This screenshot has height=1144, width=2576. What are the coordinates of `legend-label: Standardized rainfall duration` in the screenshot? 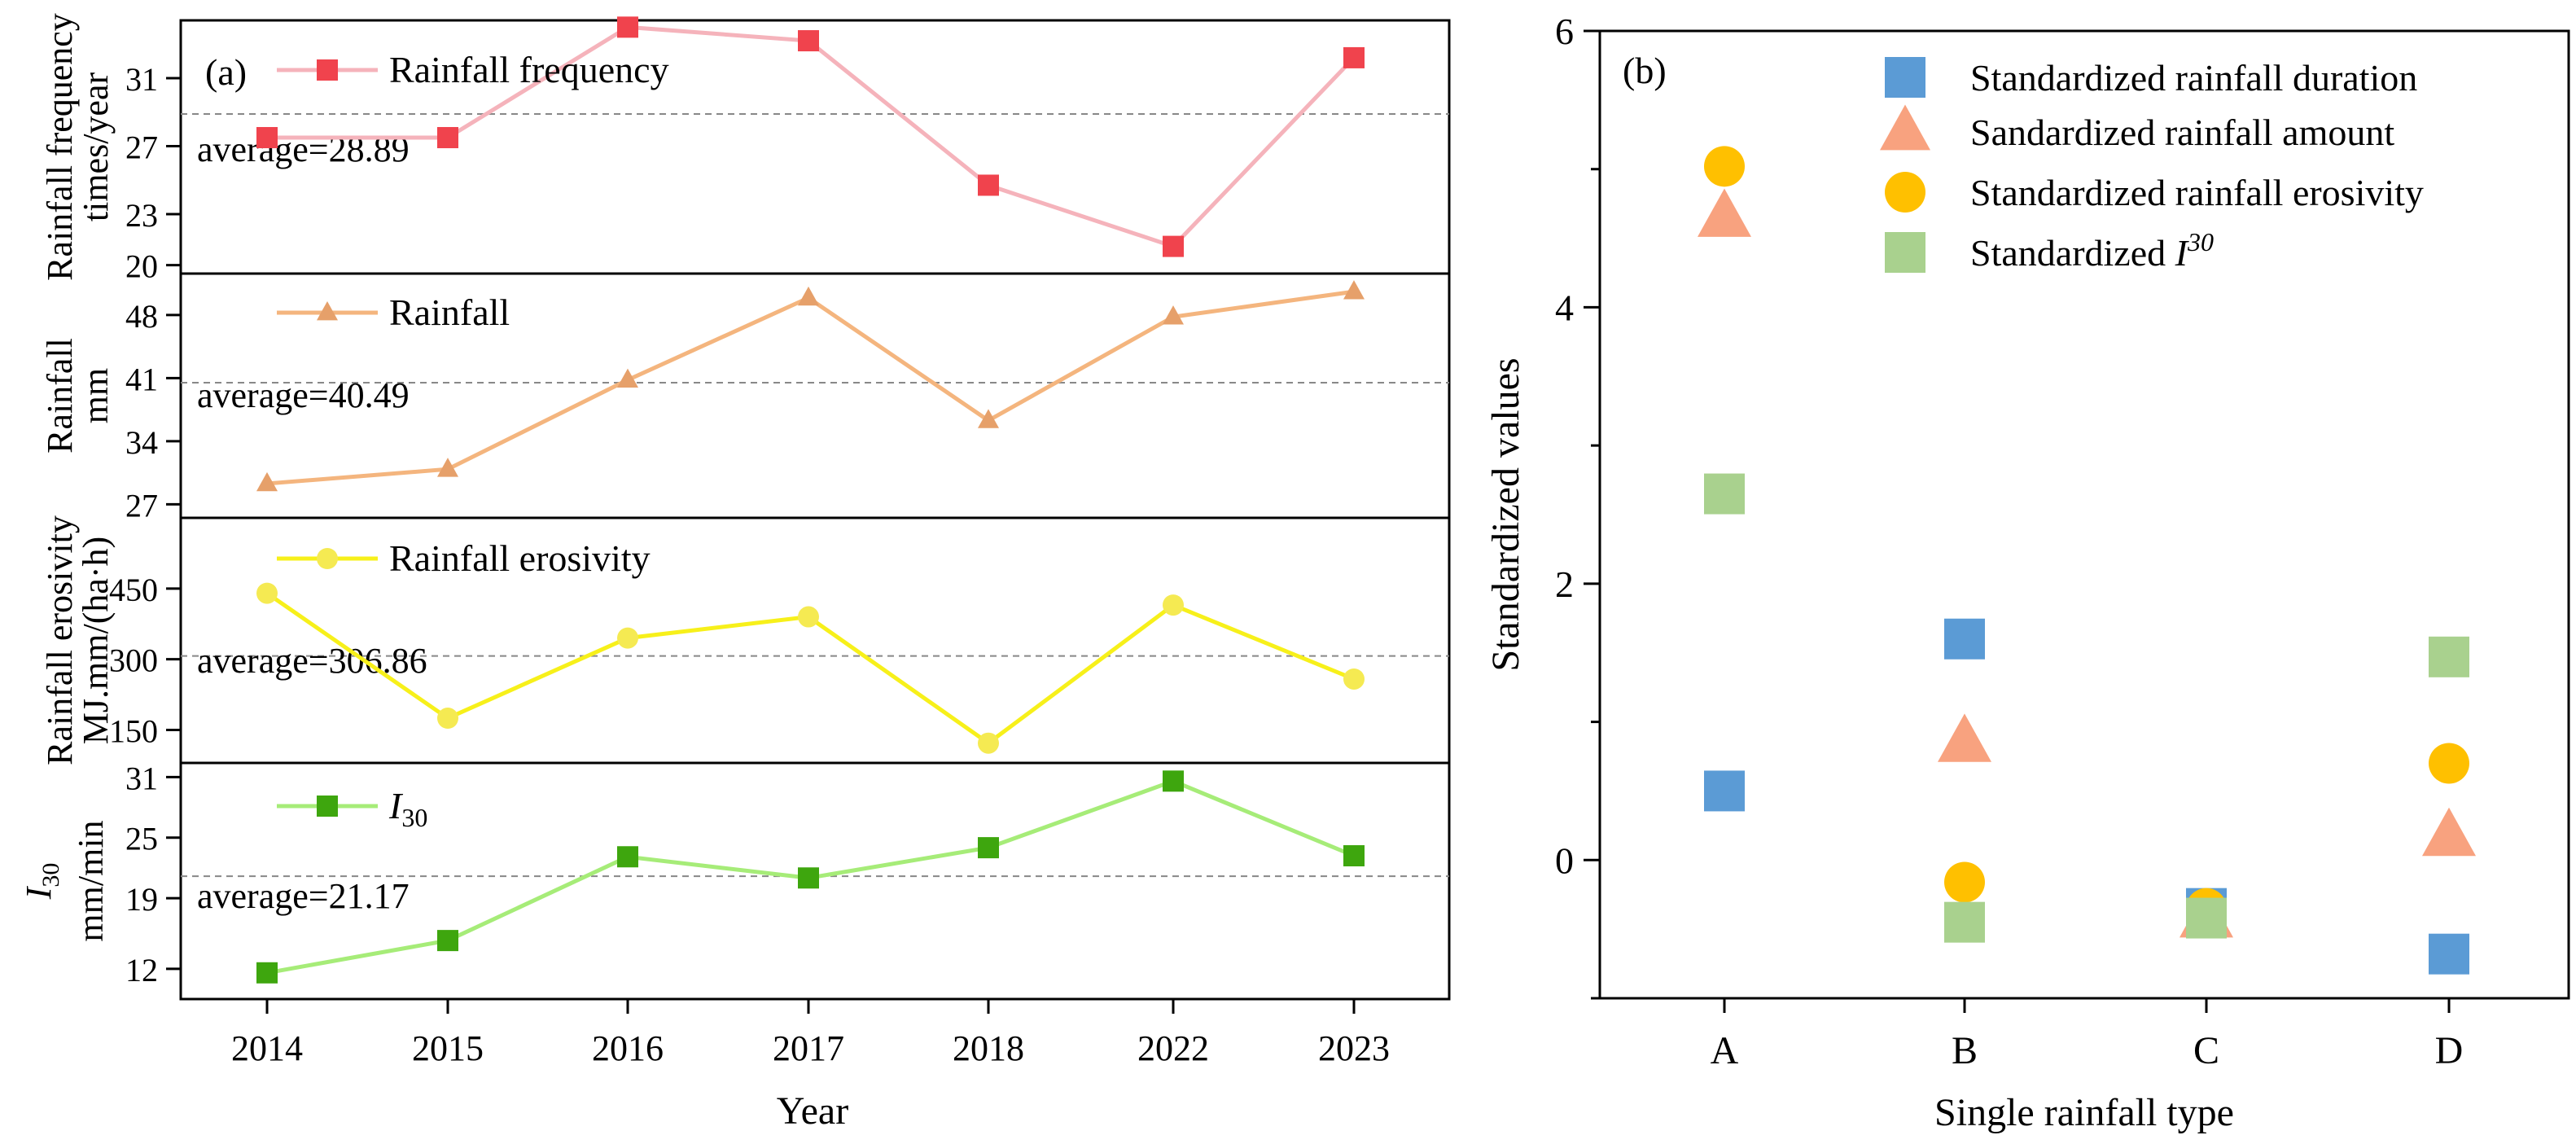 It's located at (2193, 78).